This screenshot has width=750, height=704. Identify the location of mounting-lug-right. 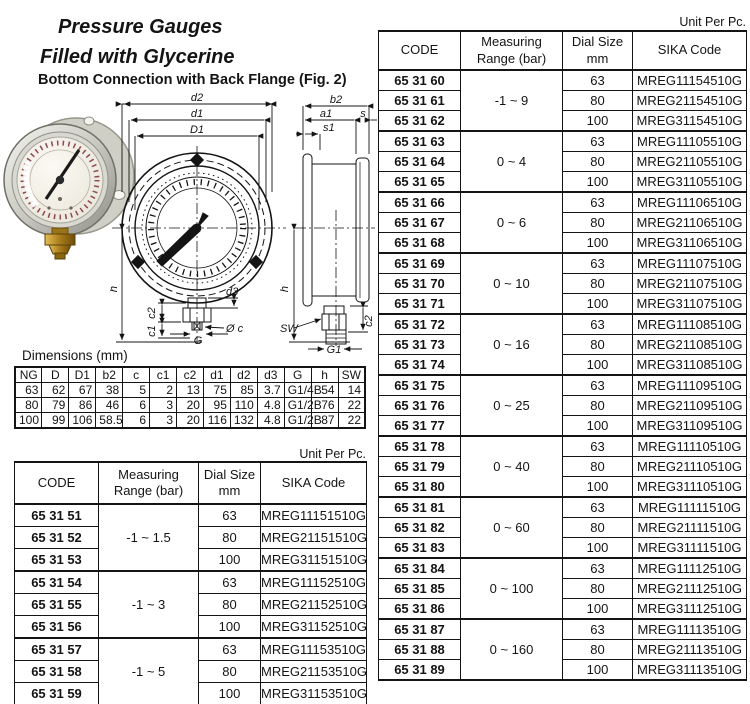
(256, 262).